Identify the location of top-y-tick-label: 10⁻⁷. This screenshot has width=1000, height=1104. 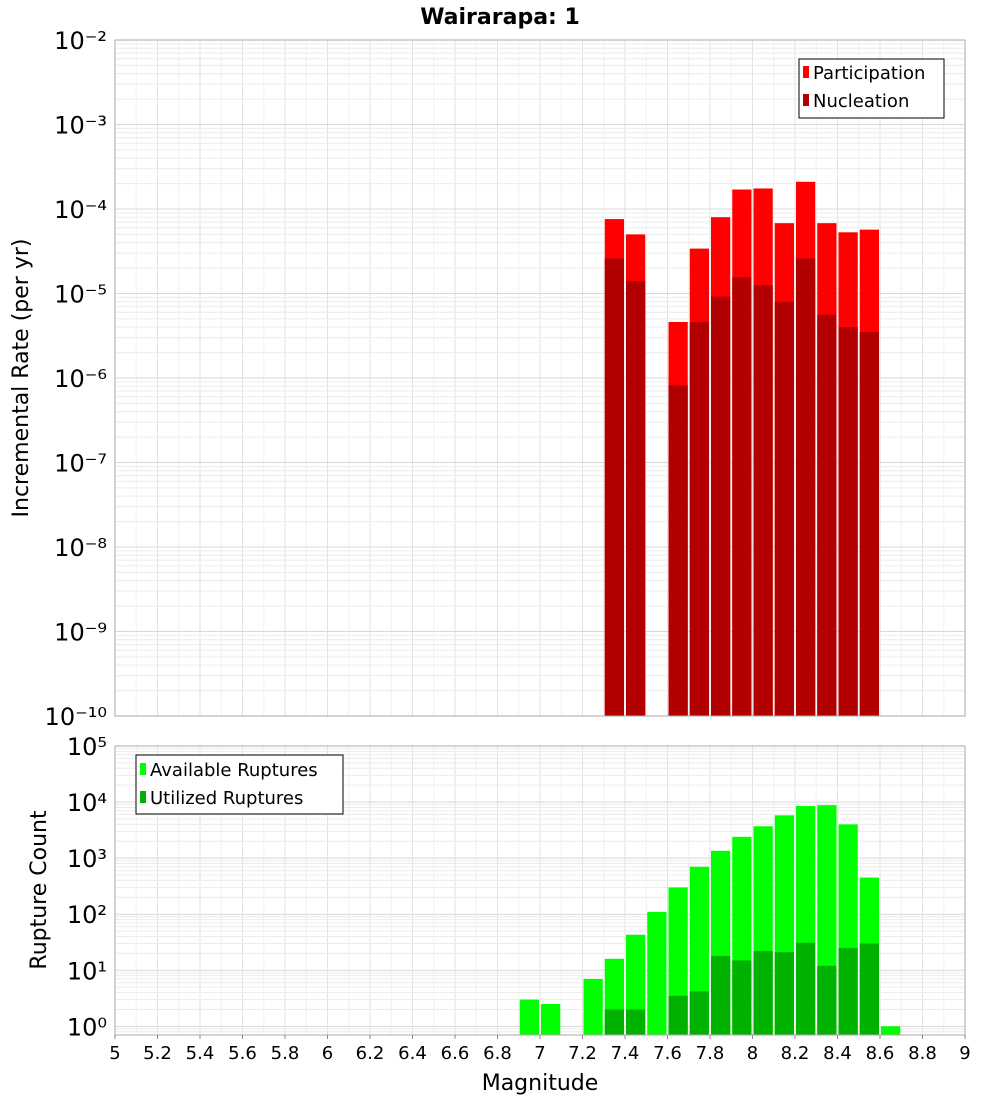
(80, 464).